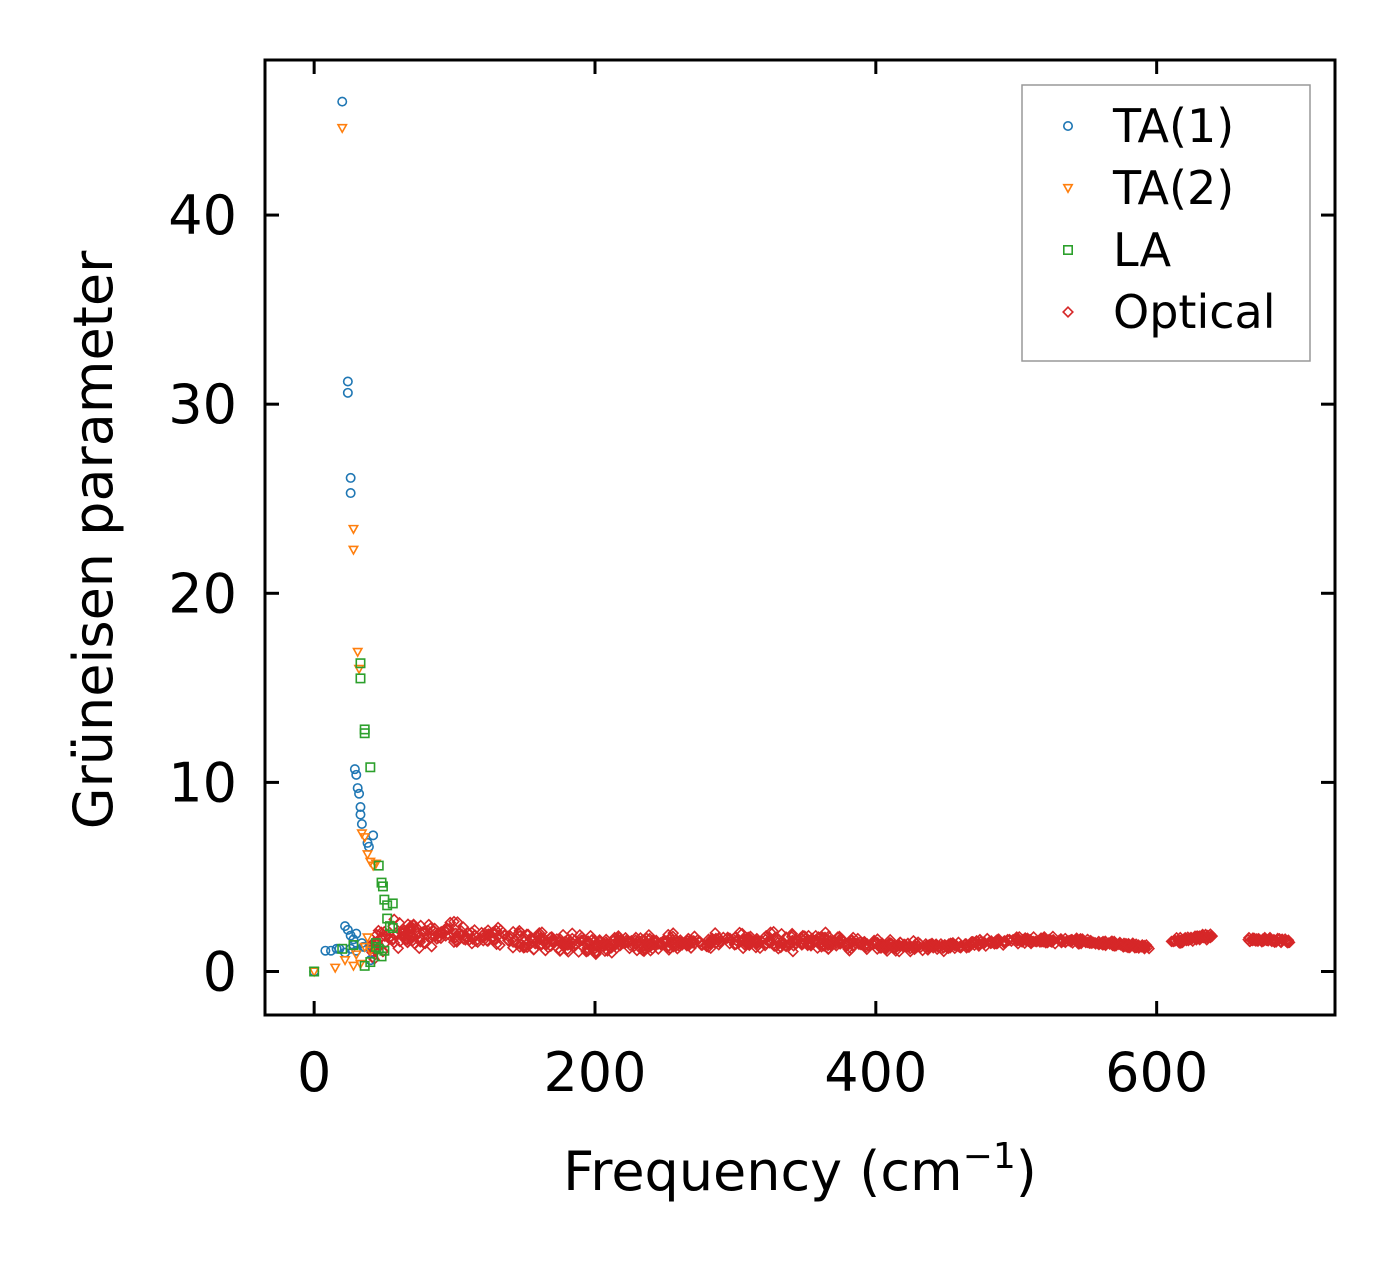 Image resolution: width=1394 pixels, height=1264 pixels. I want to click on series-ta-1-, so click(344, 536).